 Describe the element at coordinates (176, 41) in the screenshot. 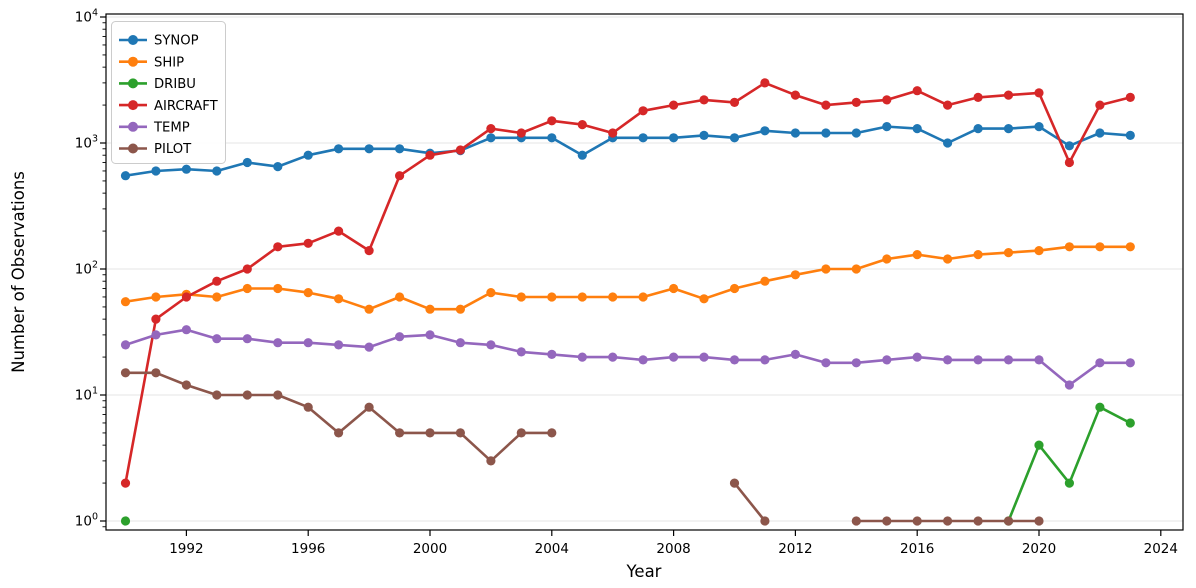

I see `legend-label: SYNOP` at that location.